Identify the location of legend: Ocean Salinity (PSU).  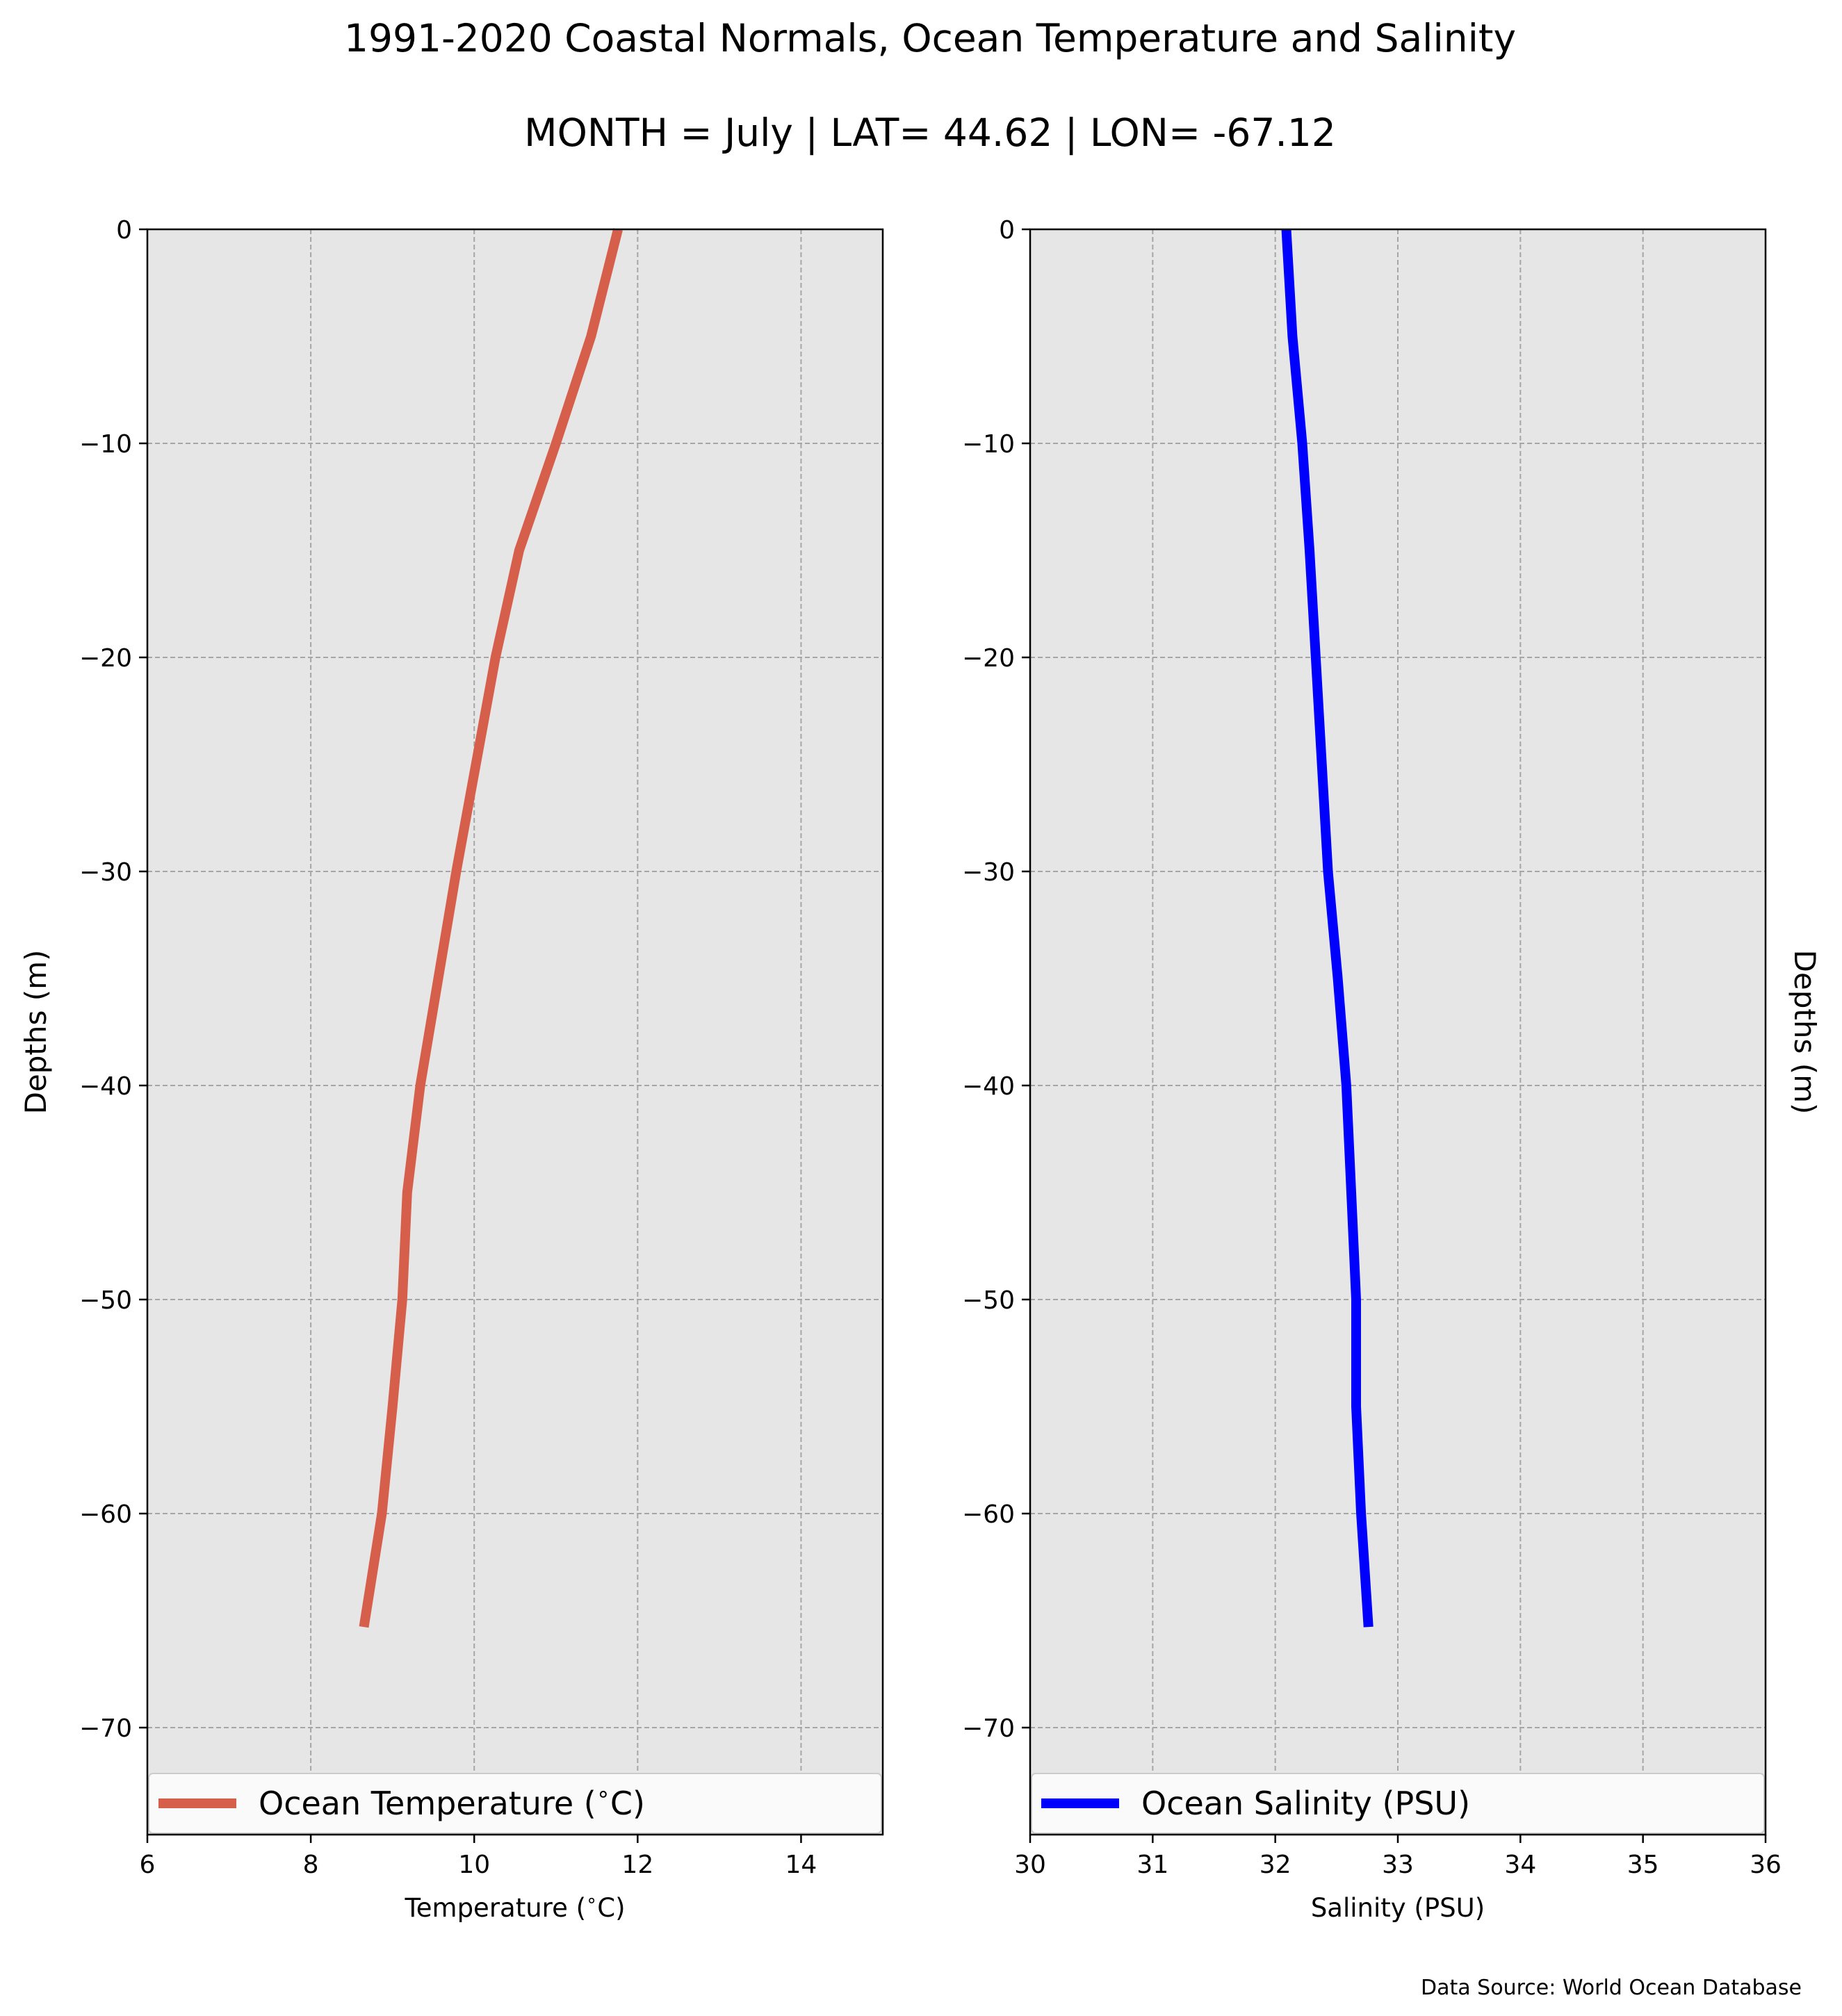
(1398, 1804).